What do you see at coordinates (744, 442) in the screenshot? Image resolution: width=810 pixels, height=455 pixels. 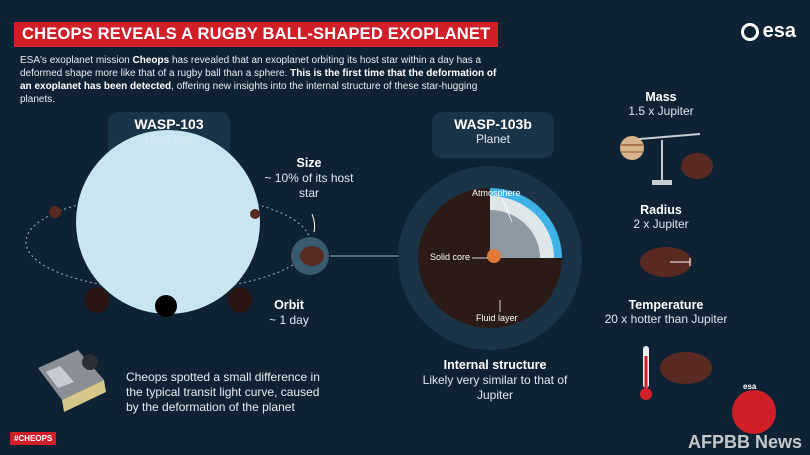 I see `watermark: AFPBB News` at bounding box center [744, 442].